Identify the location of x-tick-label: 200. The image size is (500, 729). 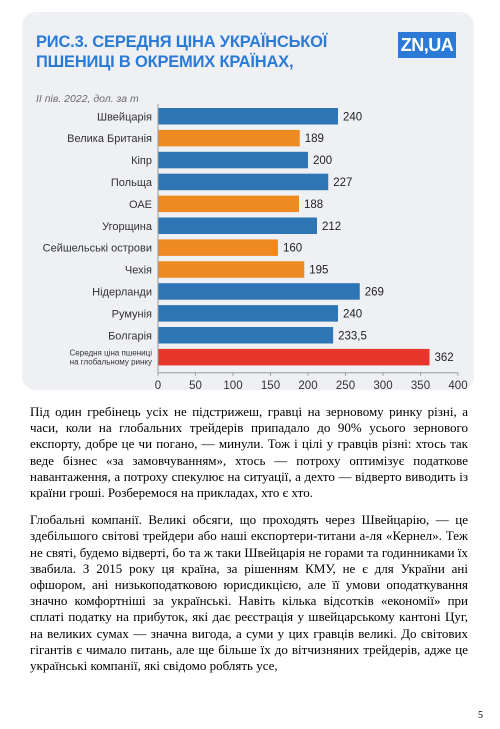
(307, 386).